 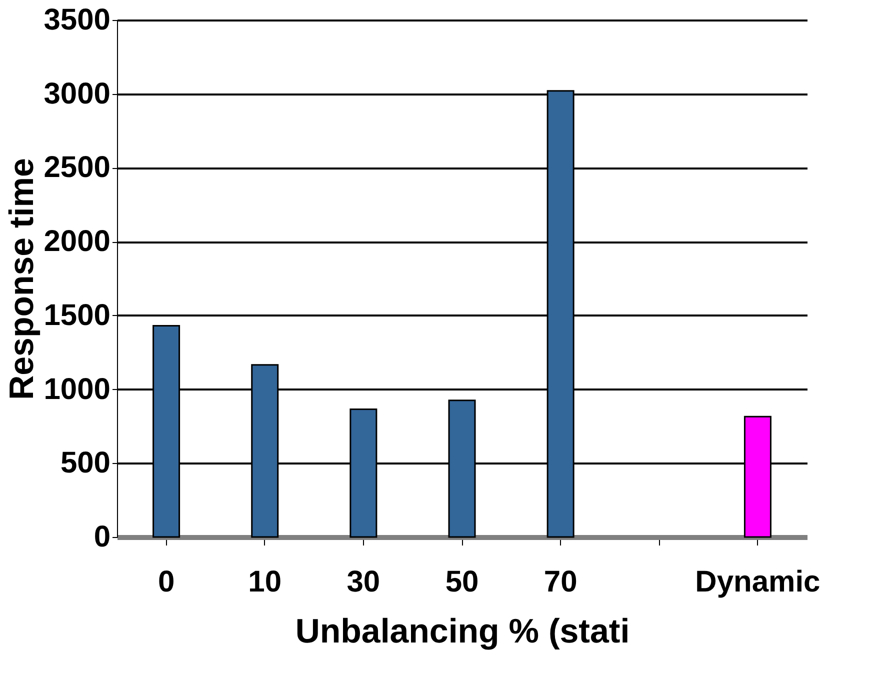 What do you see at coordinates (77, 20) in the screenshot?
I see `y-tick-label: 3500` at bounding box center [77, 20].